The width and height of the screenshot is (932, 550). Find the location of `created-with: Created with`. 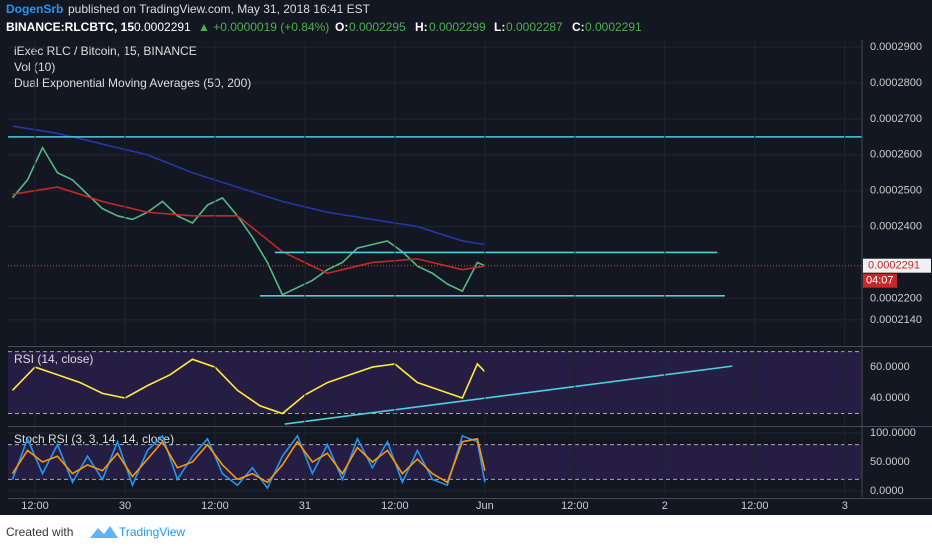

created-with: Created with is located at coordinates (39, 532).